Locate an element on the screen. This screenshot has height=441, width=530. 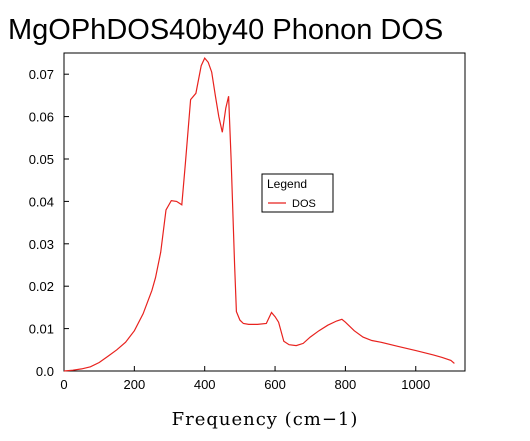
x-tick-label: 0 is located at coordinates (63, 384).